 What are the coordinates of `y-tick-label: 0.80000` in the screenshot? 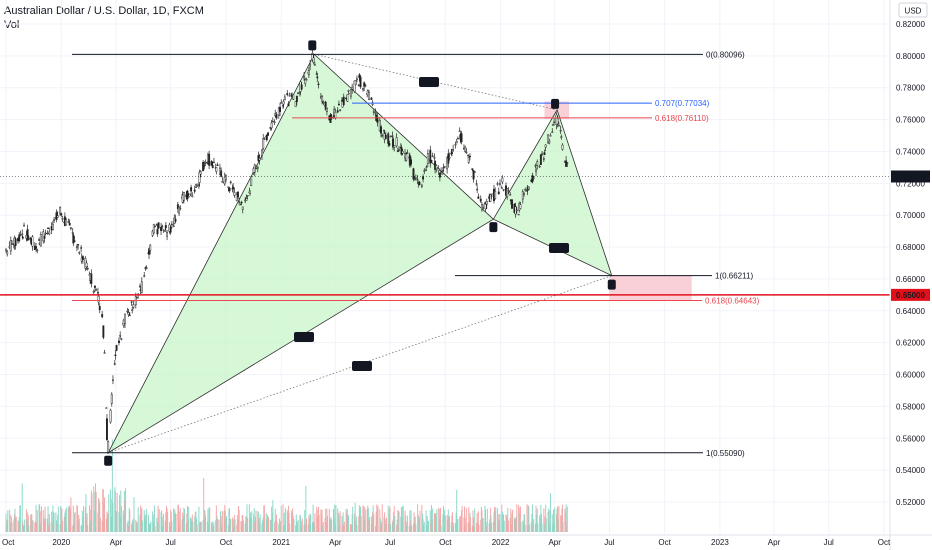 It's located at (910, 56).